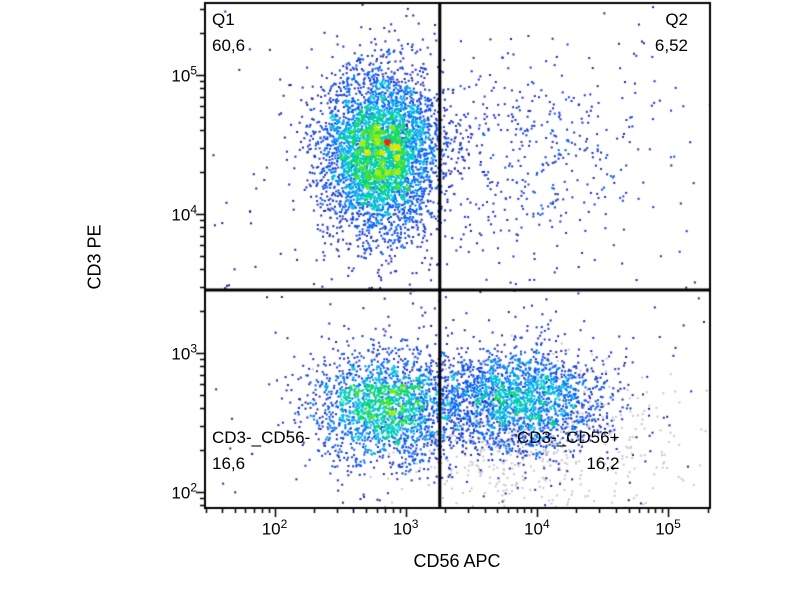 The width and height of the screenshot is (800, 600). Describe the element at coordinates (405, 528) in the screenshot. I see `x-tick-label-10e3: 10³` at that location.